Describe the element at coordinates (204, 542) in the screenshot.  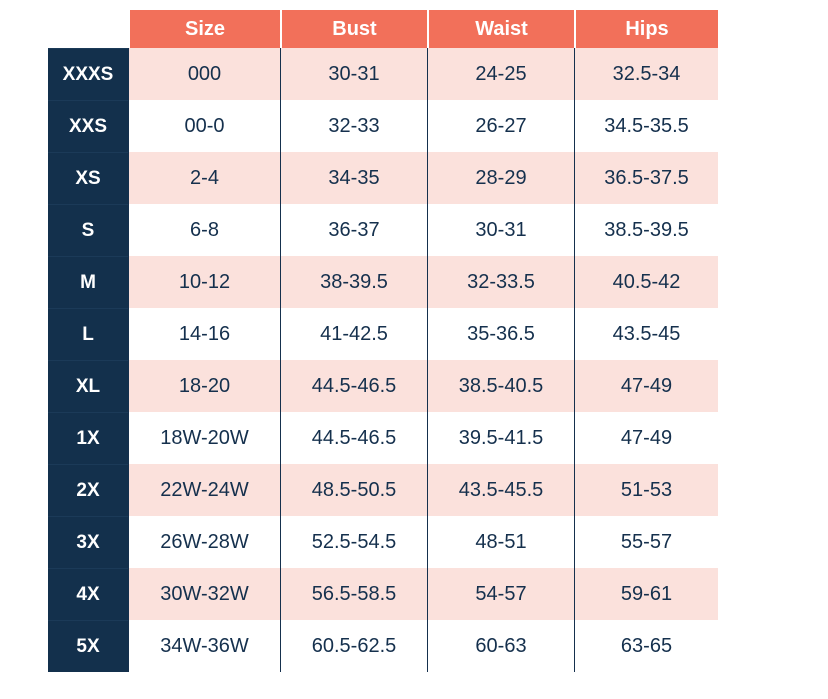
I see `cell-size: 26W-28W` at that location.